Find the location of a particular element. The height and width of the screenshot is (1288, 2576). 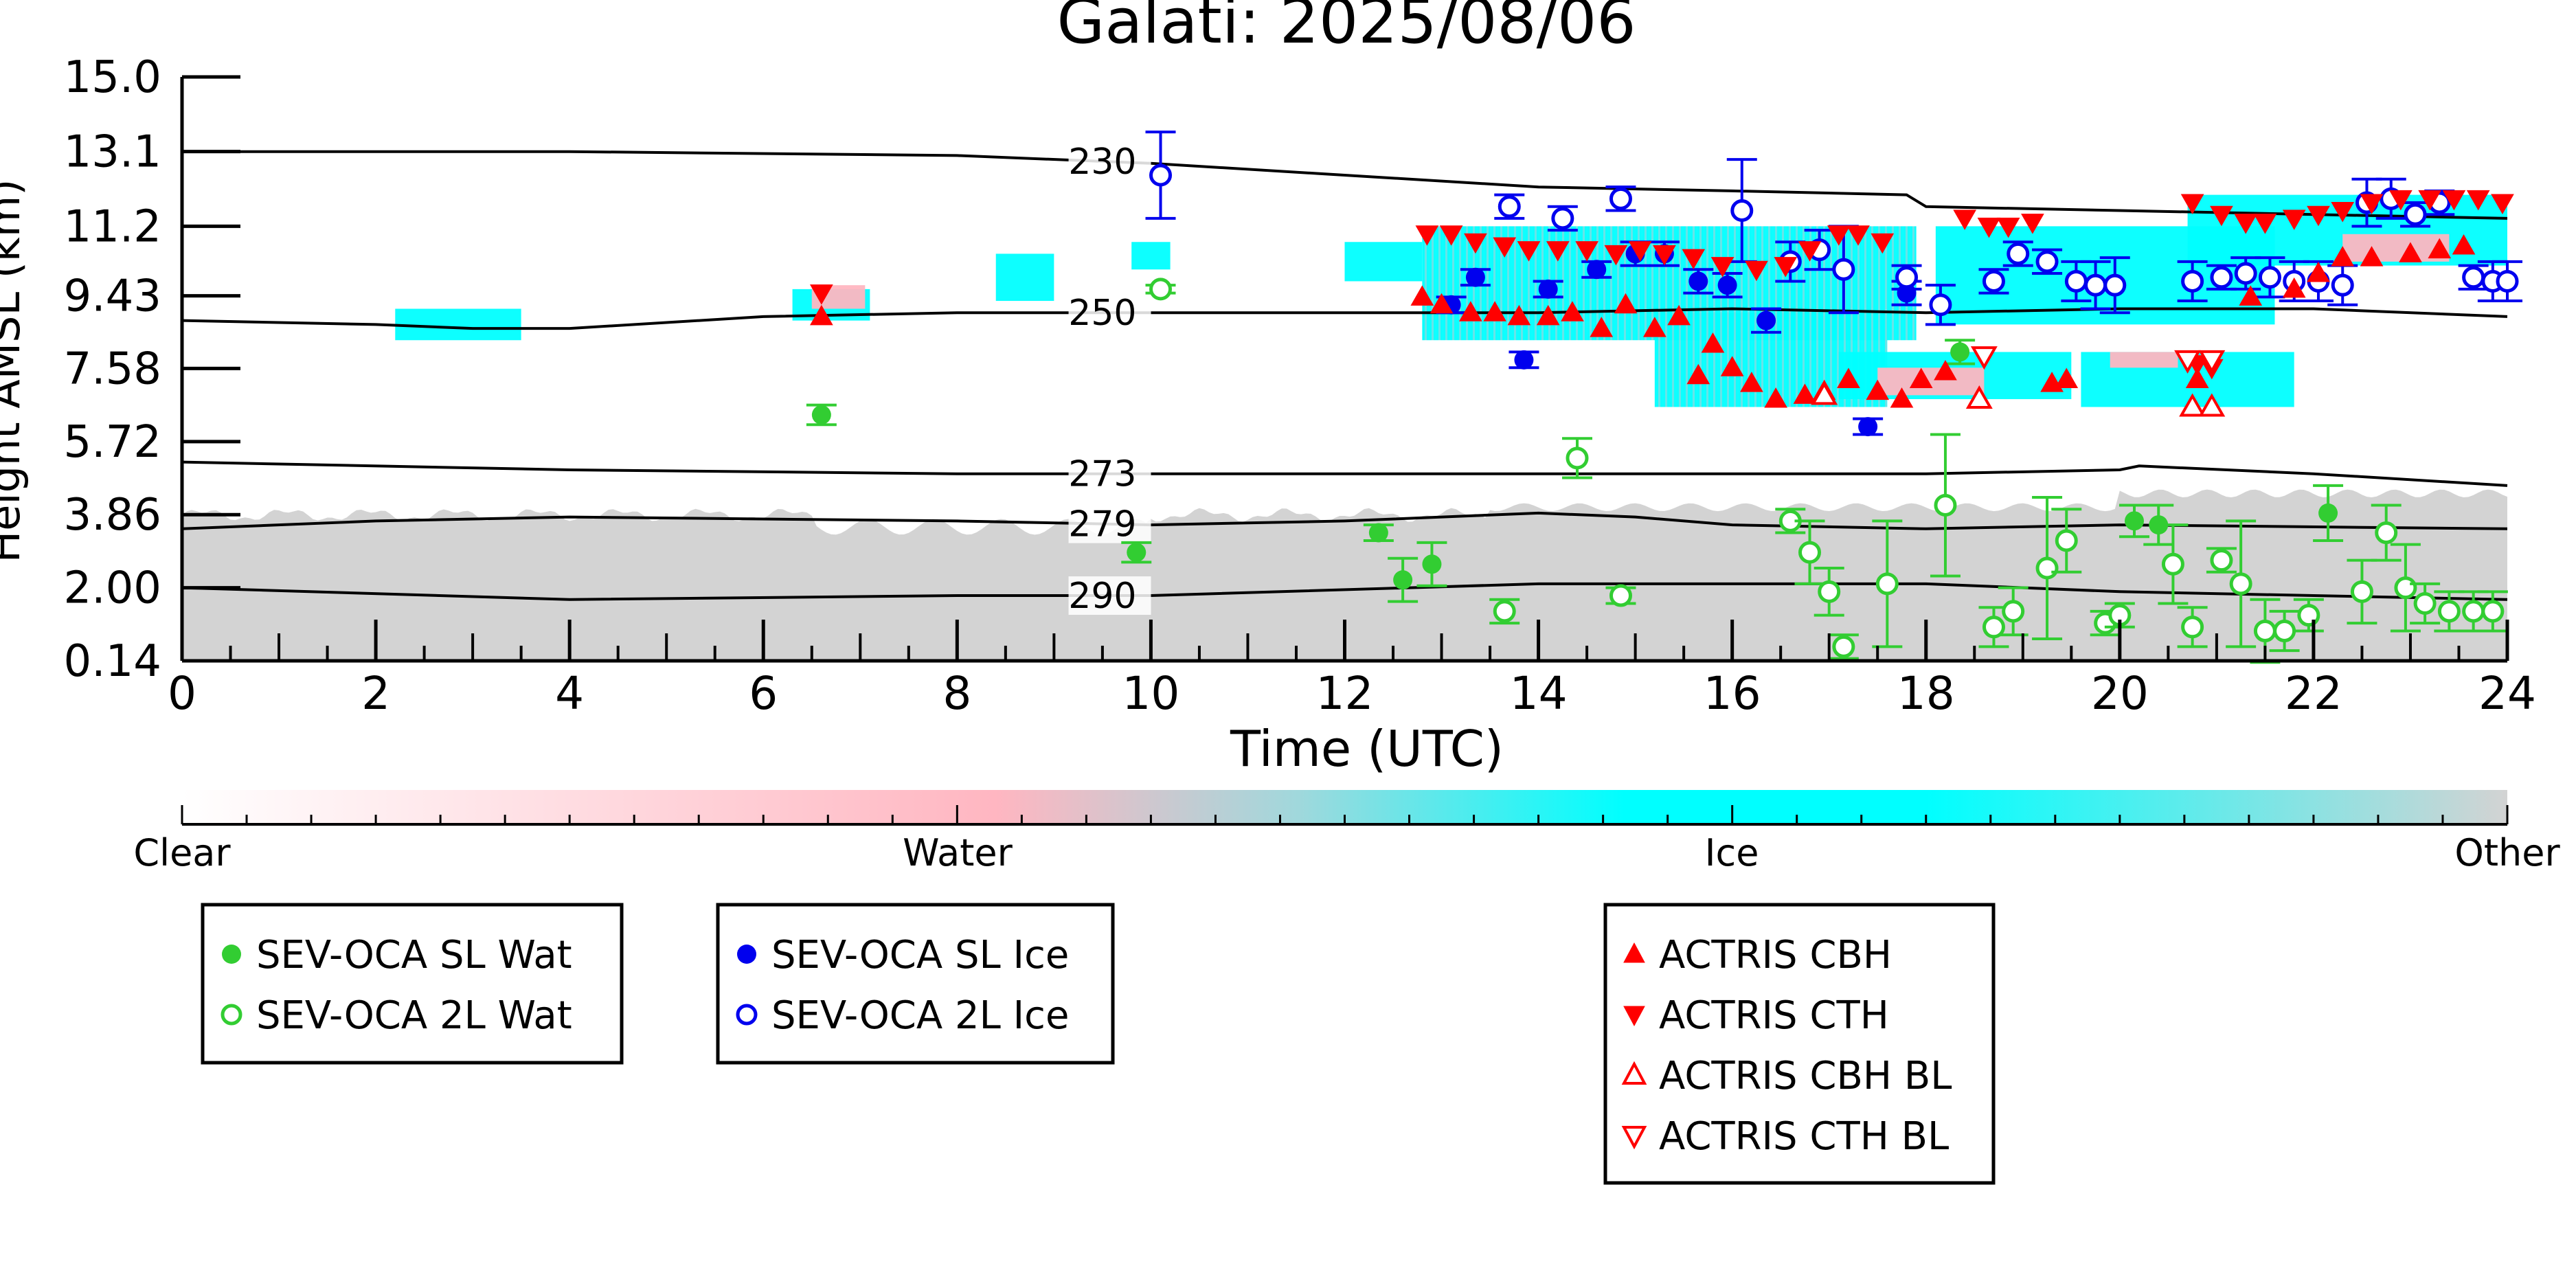

y-tick-label: 0.14 is located at coordinates (113, 661).